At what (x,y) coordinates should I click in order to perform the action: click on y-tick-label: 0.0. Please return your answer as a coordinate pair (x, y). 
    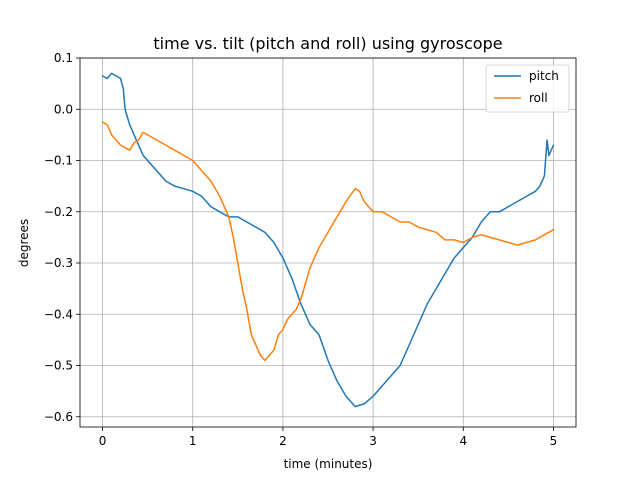
    Looking at the image, I should click on (63, 109).